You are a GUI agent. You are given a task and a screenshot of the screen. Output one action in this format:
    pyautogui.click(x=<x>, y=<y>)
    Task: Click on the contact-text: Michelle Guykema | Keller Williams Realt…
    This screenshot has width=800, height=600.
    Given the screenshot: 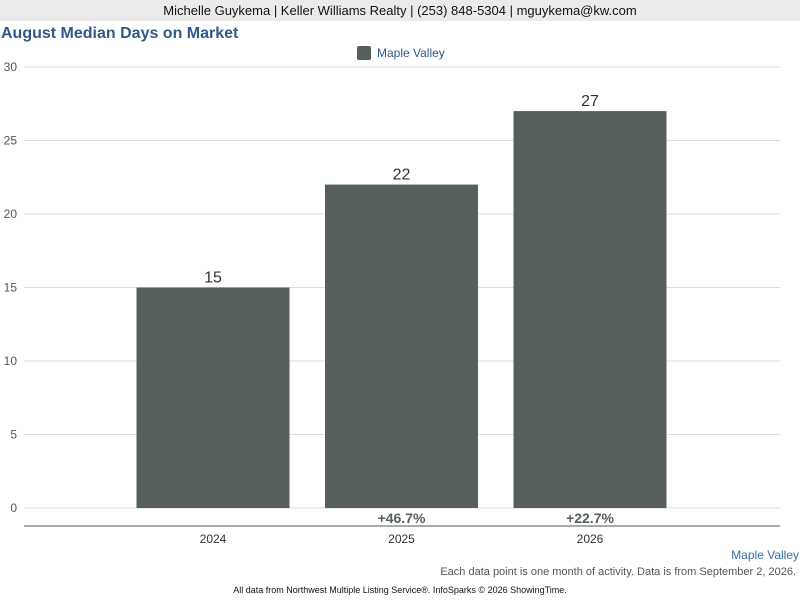 What is the action you would take?
    pyautogui.click(x=400, y=10)
    